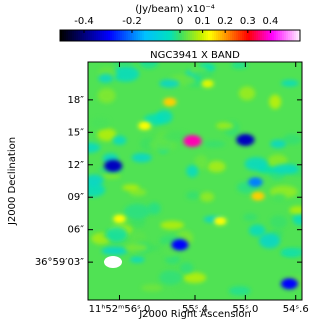  Describe the element at coordinates (195, 55) in the screenshot. I see `chart-title: NGC3941 X BAND` at that location.